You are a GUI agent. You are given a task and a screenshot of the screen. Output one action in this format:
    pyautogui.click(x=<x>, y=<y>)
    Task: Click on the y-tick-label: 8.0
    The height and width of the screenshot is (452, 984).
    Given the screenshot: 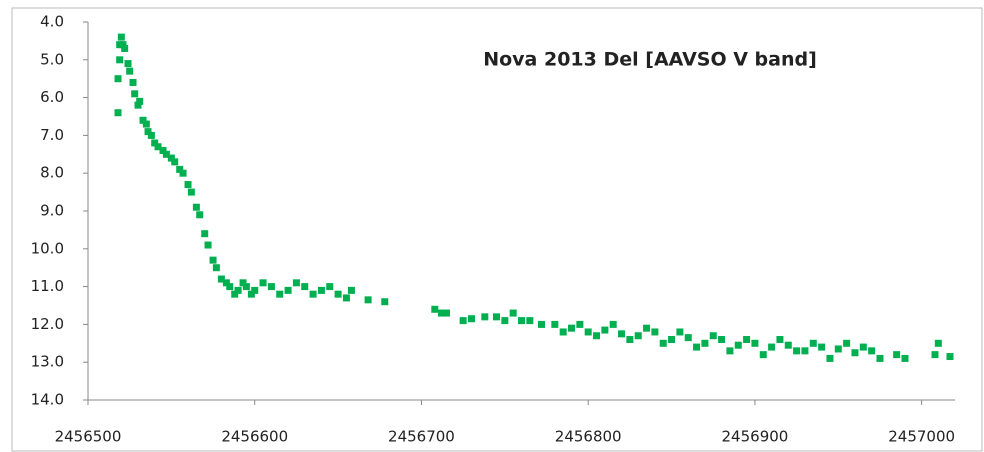 What is the action you would take?
    pyautogui.click(x=52, y=173)
    